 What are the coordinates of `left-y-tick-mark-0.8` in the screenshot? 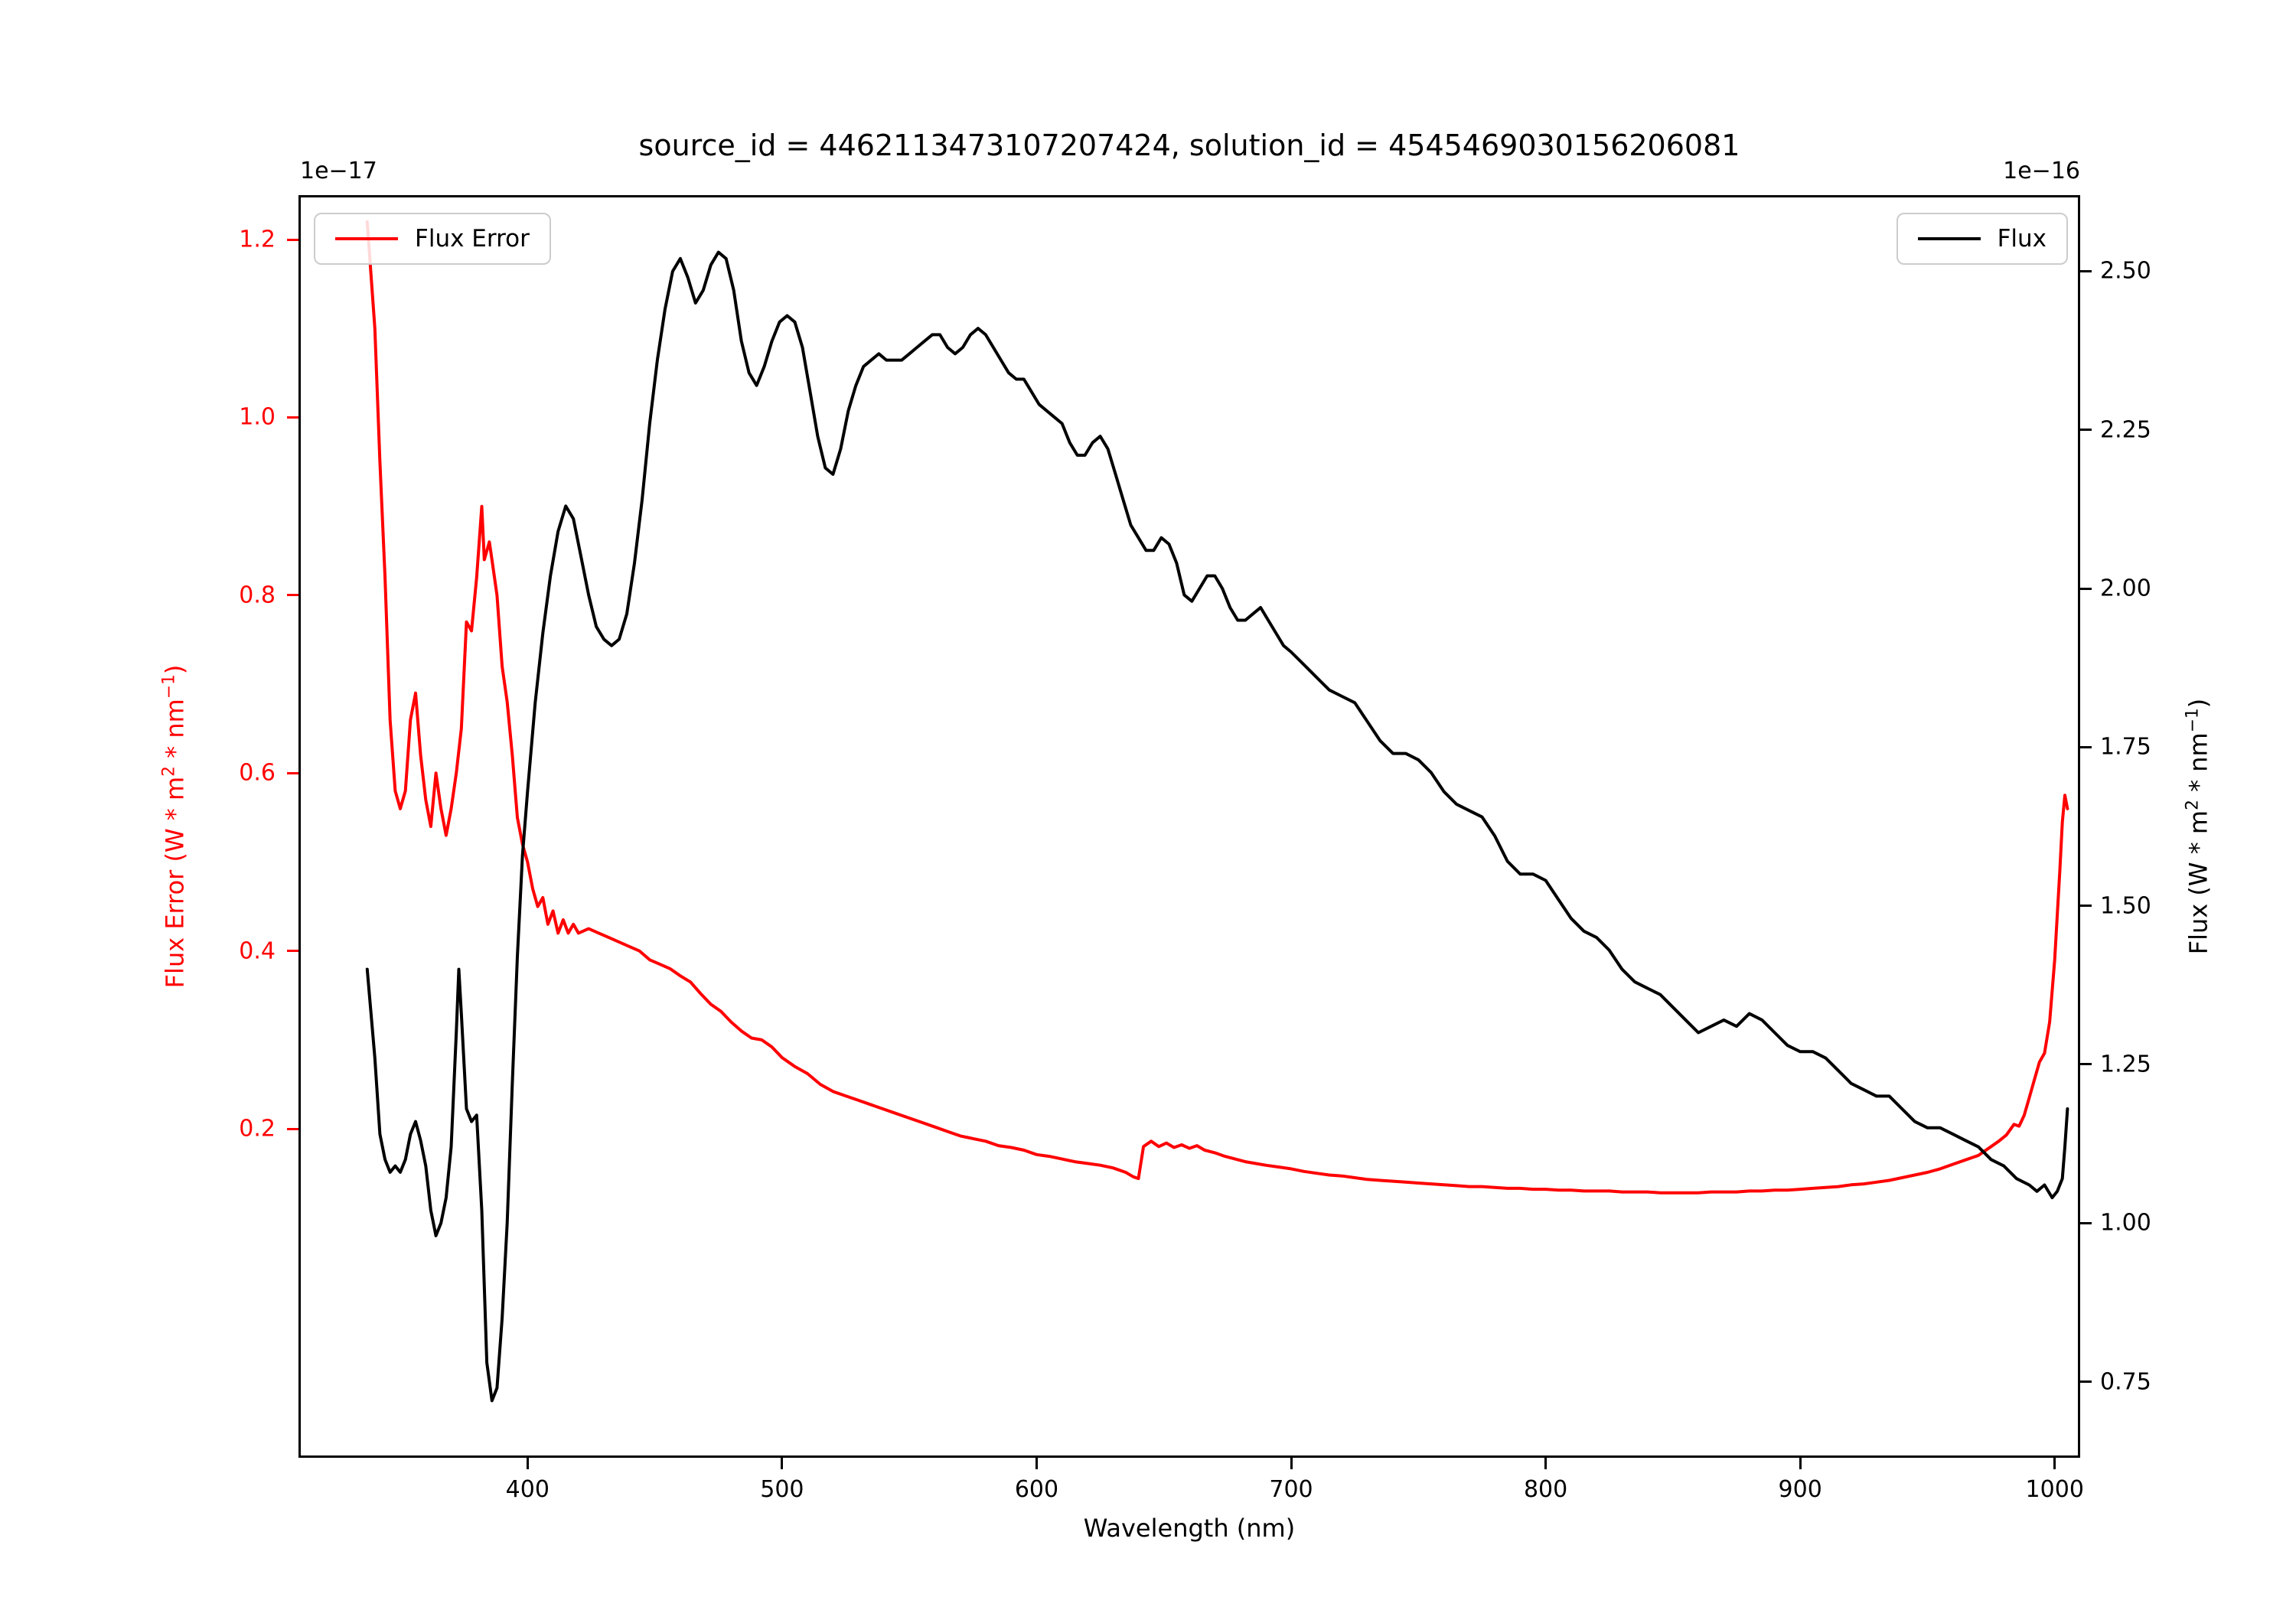 It's located at (292, 595).